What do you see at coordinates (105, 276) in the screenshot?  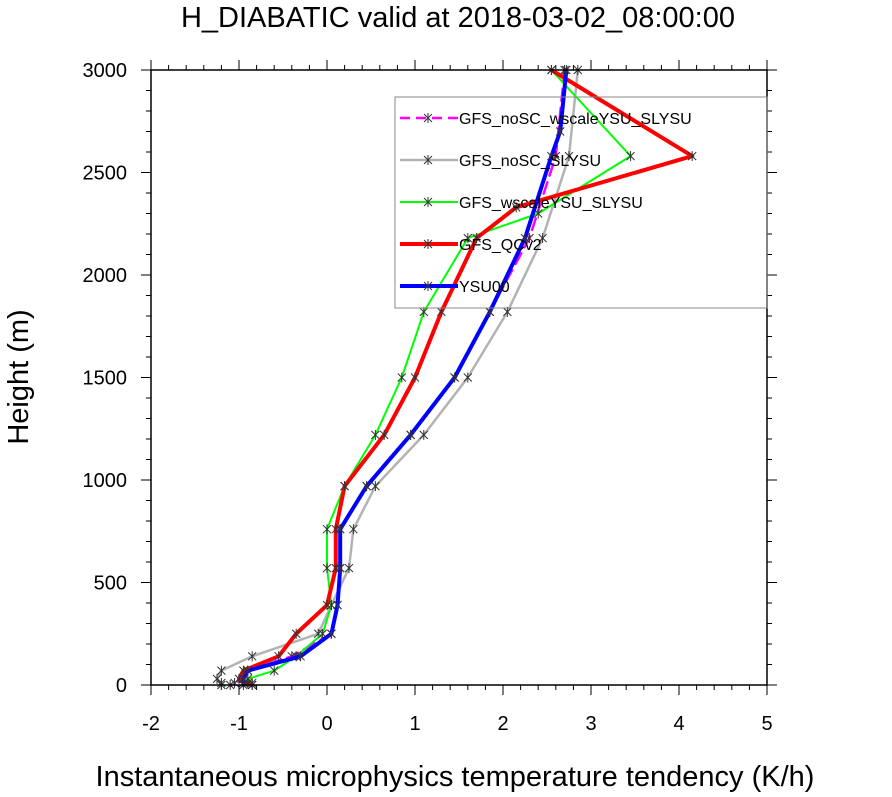 I see `y-tick-label: 2000` at bounding box center [105, 276].